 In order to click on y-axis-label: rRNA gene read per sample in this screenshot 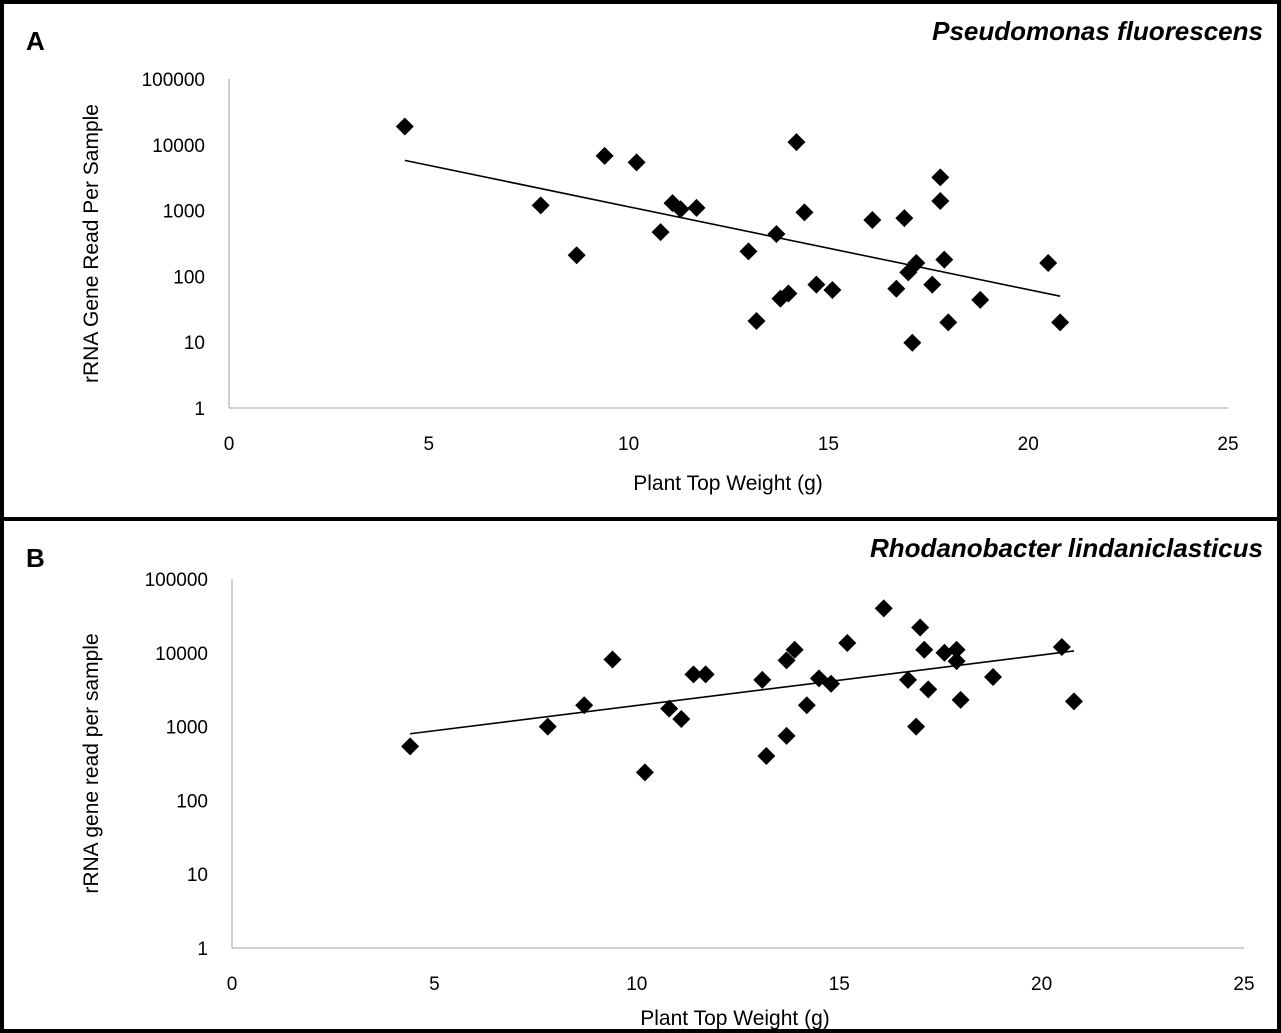, I will do `click(91, 763)`.